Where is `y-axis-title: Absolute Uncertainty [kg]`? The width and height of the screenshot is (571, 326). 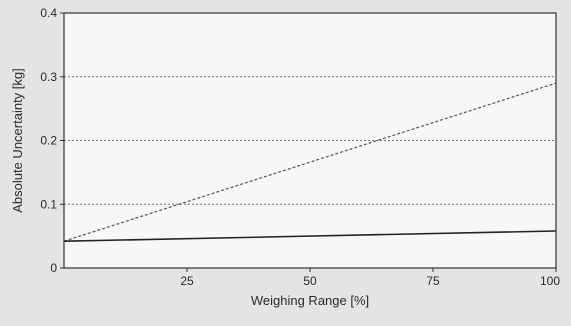 y-axis-title: Absolute Uncertainty [kg] is located at coordinates (17, 140).